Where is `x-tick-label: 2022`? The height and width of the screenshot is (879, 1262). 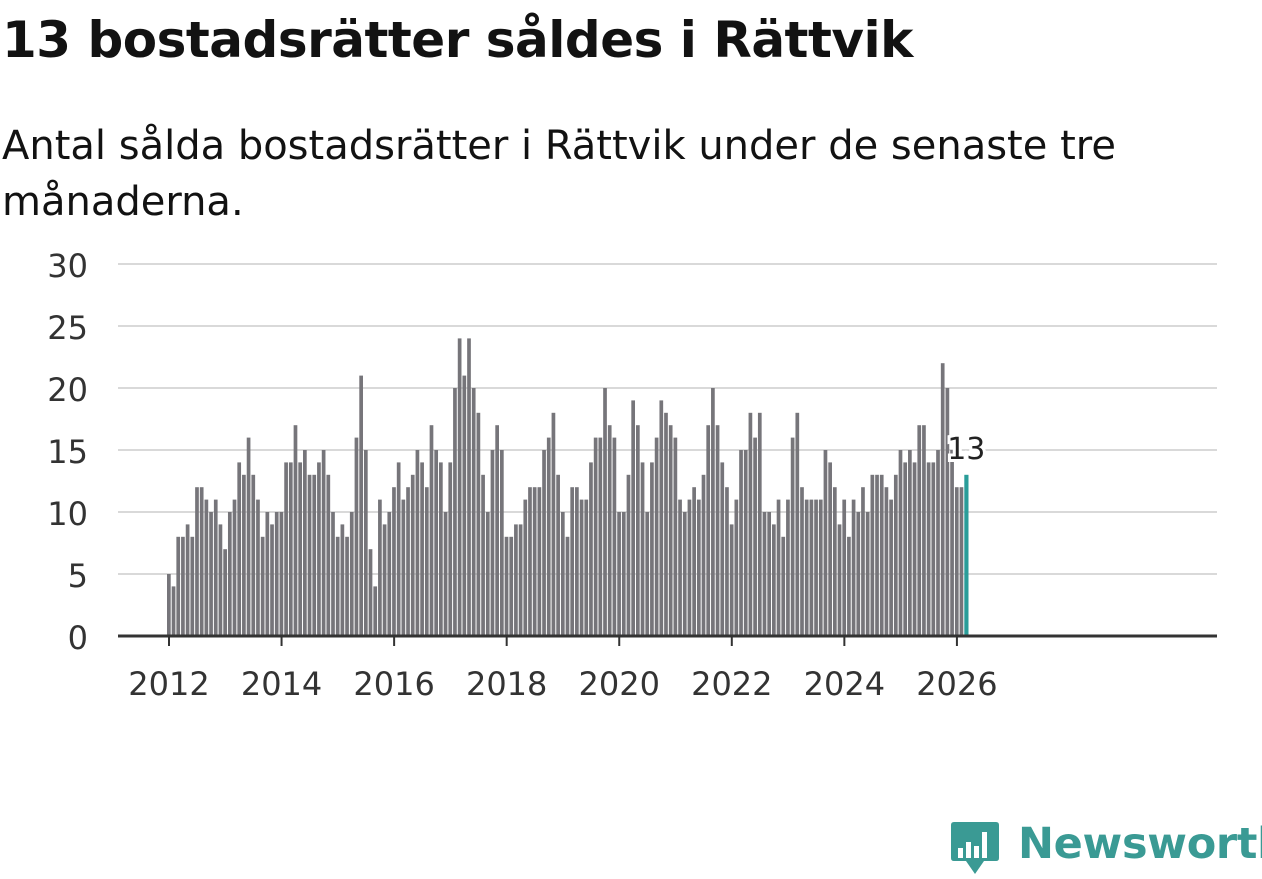 x-tick-label: 2022 is located at coordinates (731, 684).